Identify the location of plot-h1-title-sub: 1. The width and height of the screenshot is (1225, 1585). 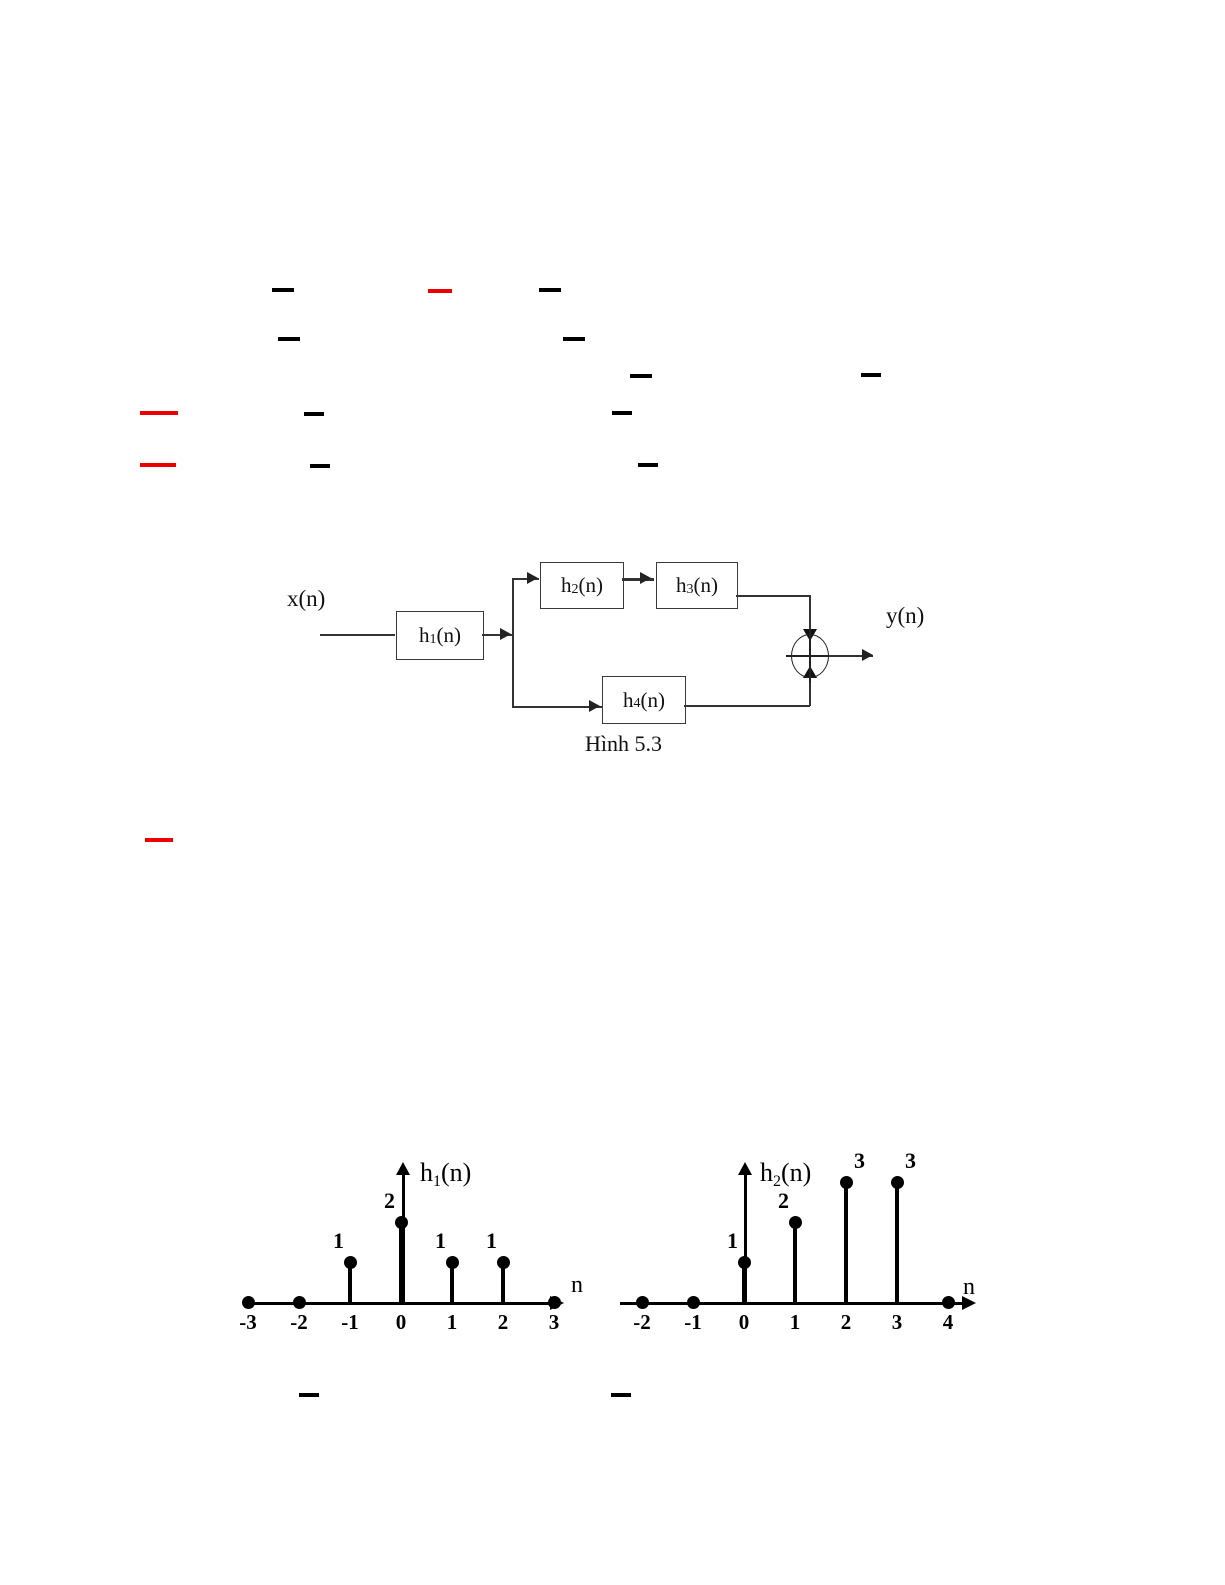
(437, 1181).